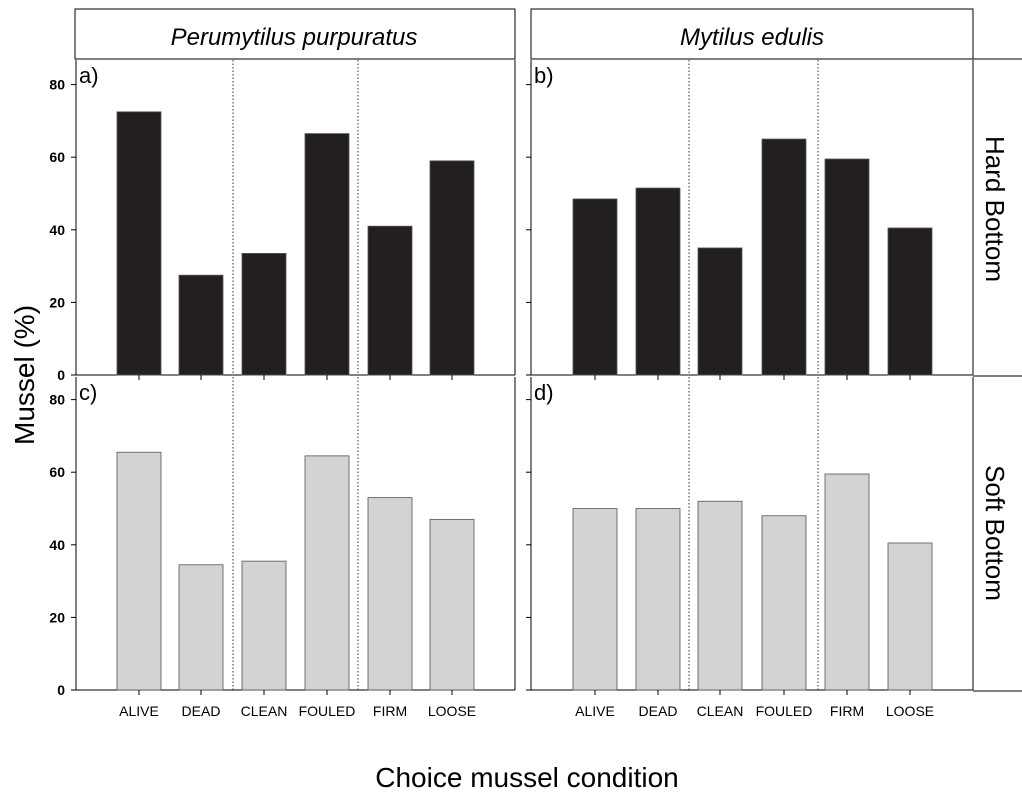 The width and height of the screenshot is (1022, 793). Describe the element at coordinates (201, 325) in the screenshot. I see `panel-a-bar-dead` at that location.